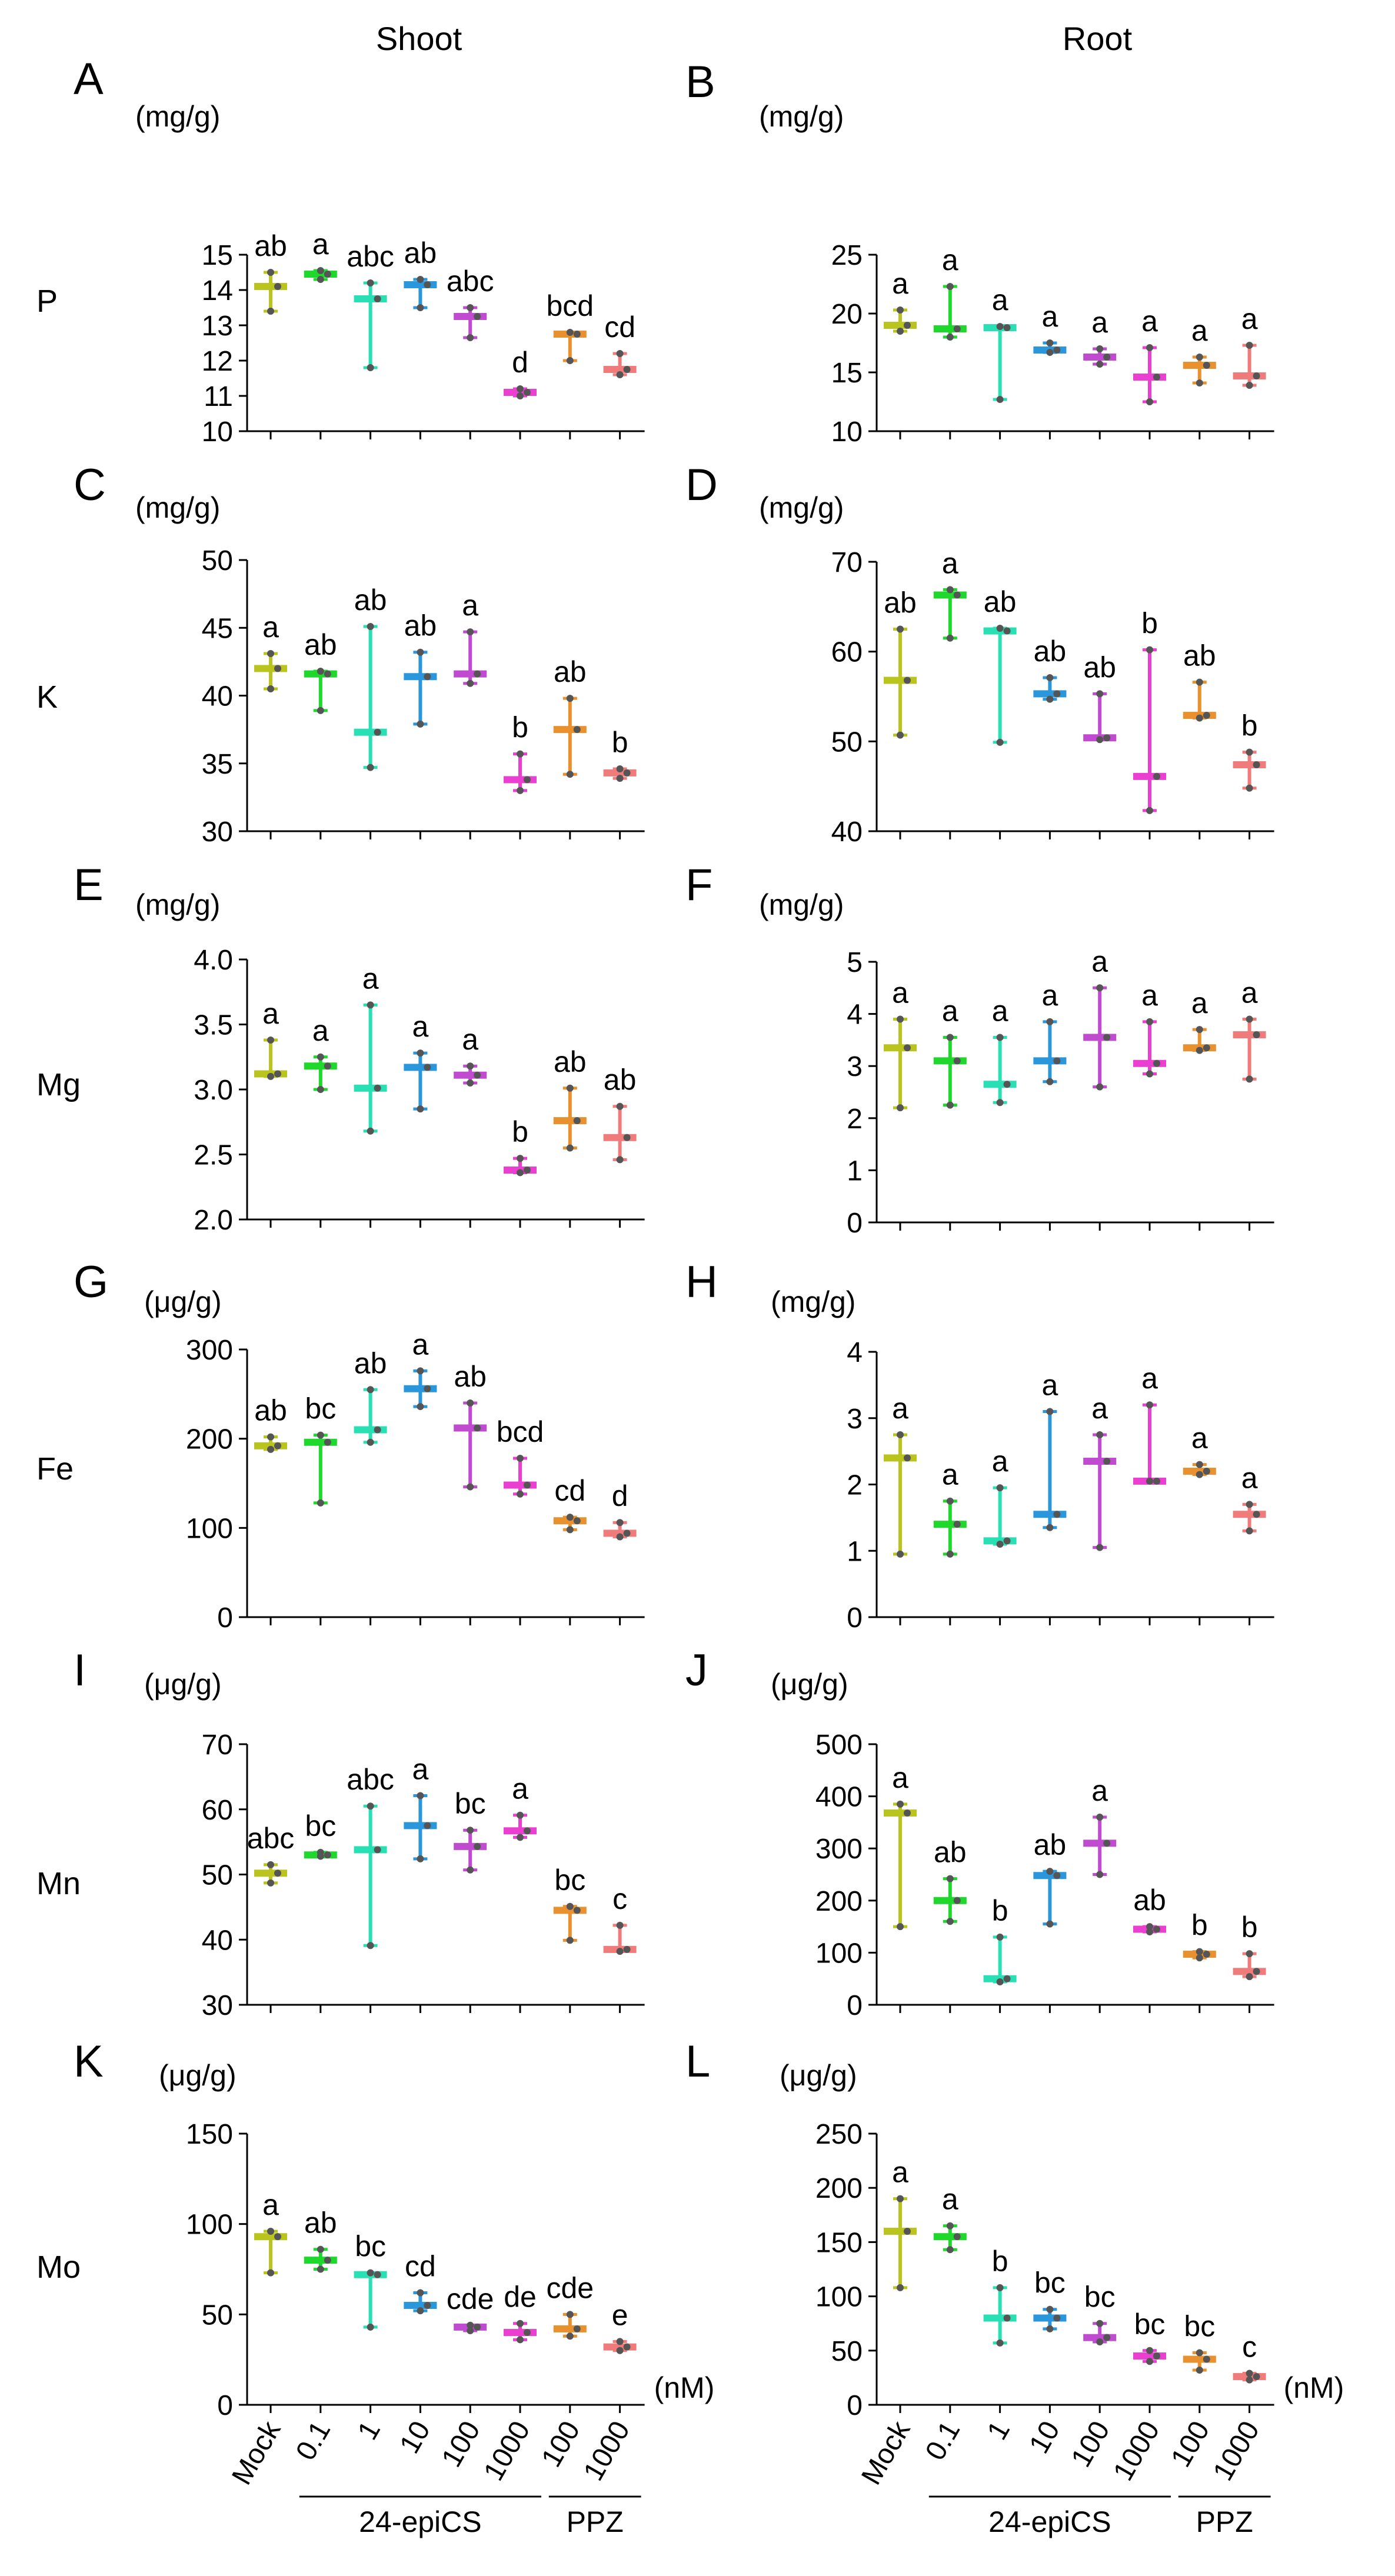 The height and width of the screenshot is (2576, 1395). What do you see at coordinates (217, 832) in the screenshot?
I see `y-tick-label: 30` at bounding box center [217, 832].